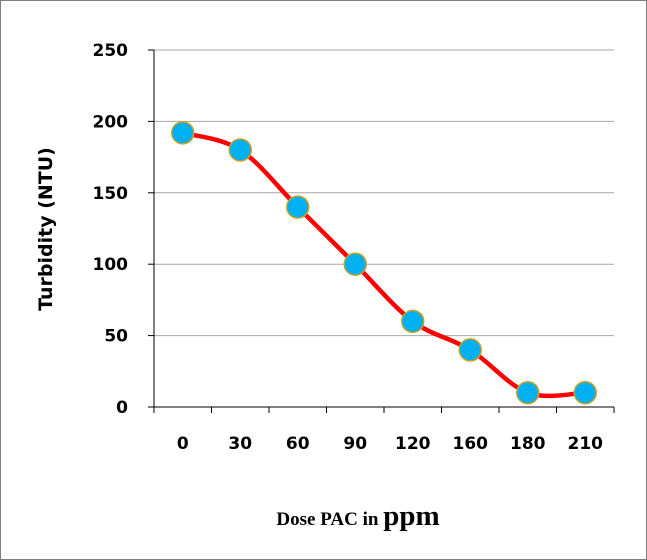  I want to click on x-tick-label: 60, so click(298, 444).